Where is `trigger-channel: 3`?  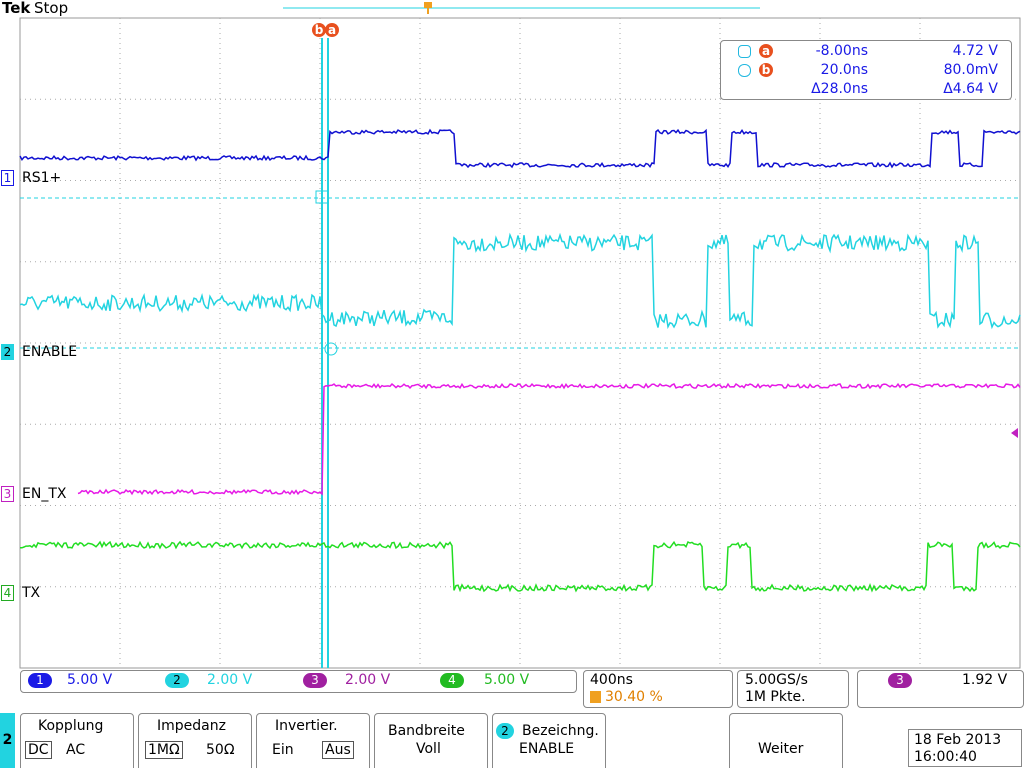 trigger-channel: 3 is located at coordinates (900, 680).